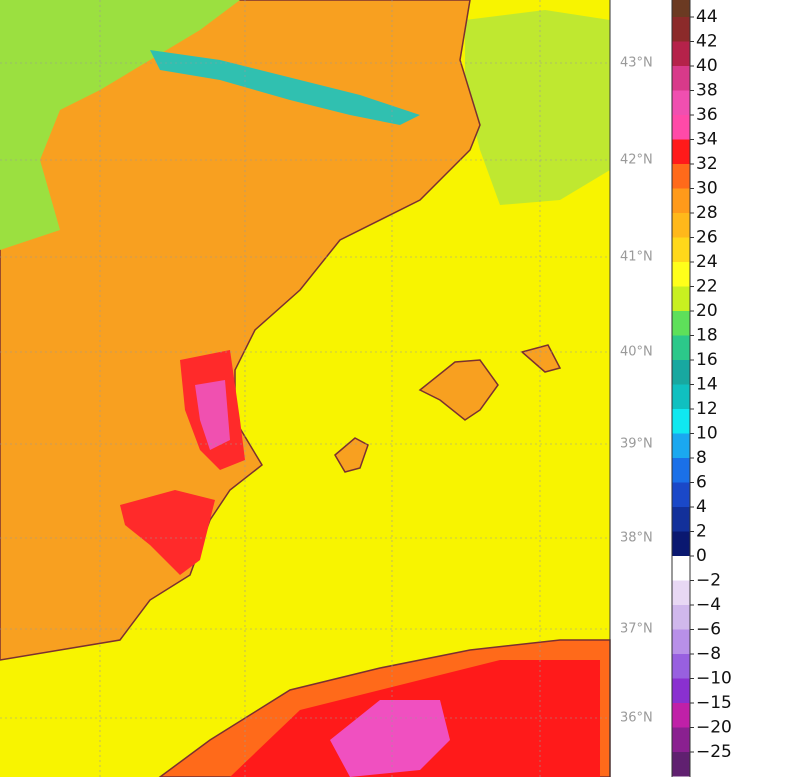  I want to click on colorbar-label: −6, so click(708, 630).